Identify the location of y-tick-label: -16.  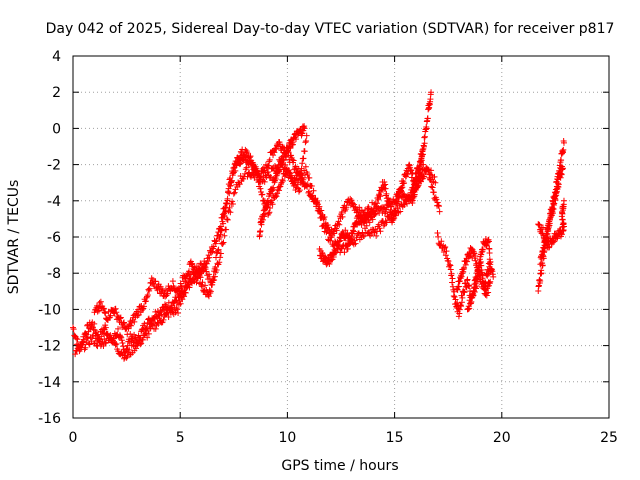
(49, 419).